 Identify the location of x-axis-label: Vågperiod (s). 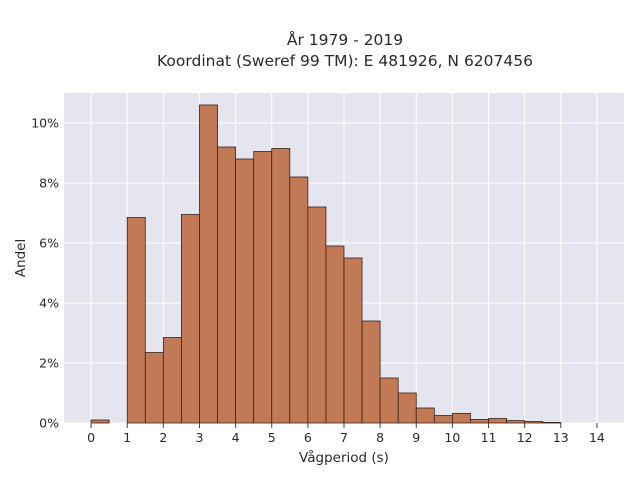
(344, 457).